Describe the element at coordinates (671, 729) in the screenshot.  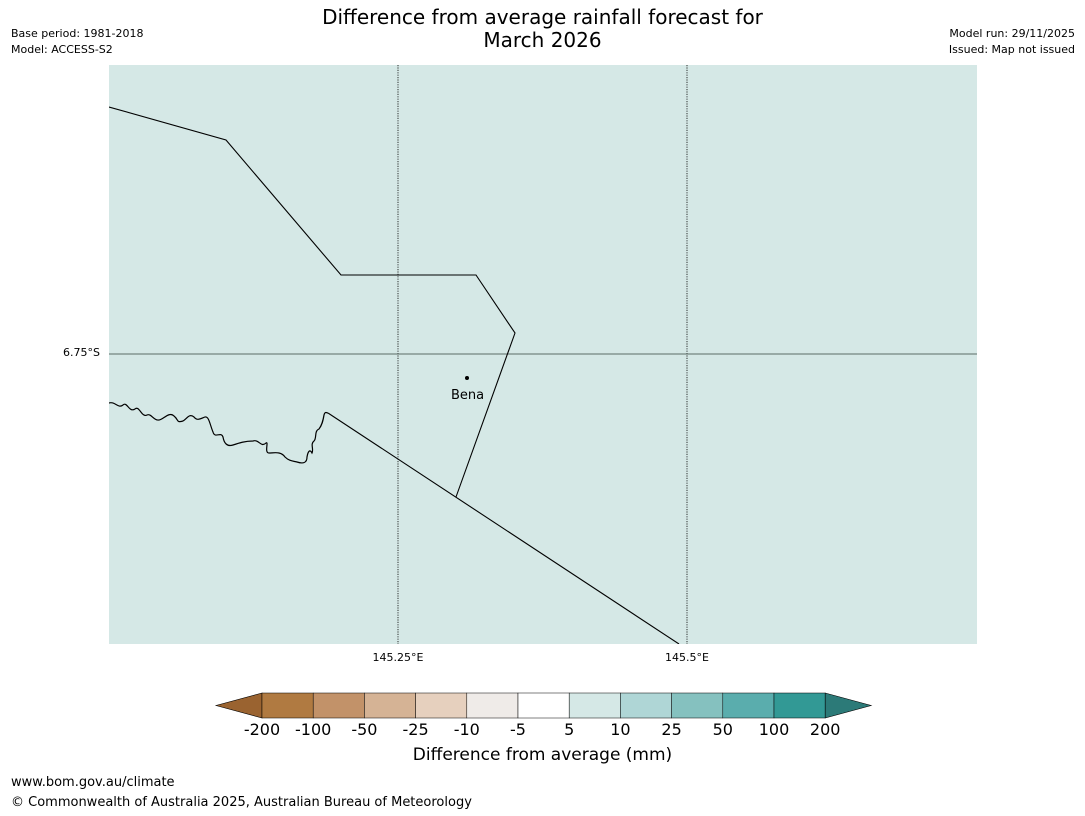
I see `colorbar-tick-label: 25` at that location.